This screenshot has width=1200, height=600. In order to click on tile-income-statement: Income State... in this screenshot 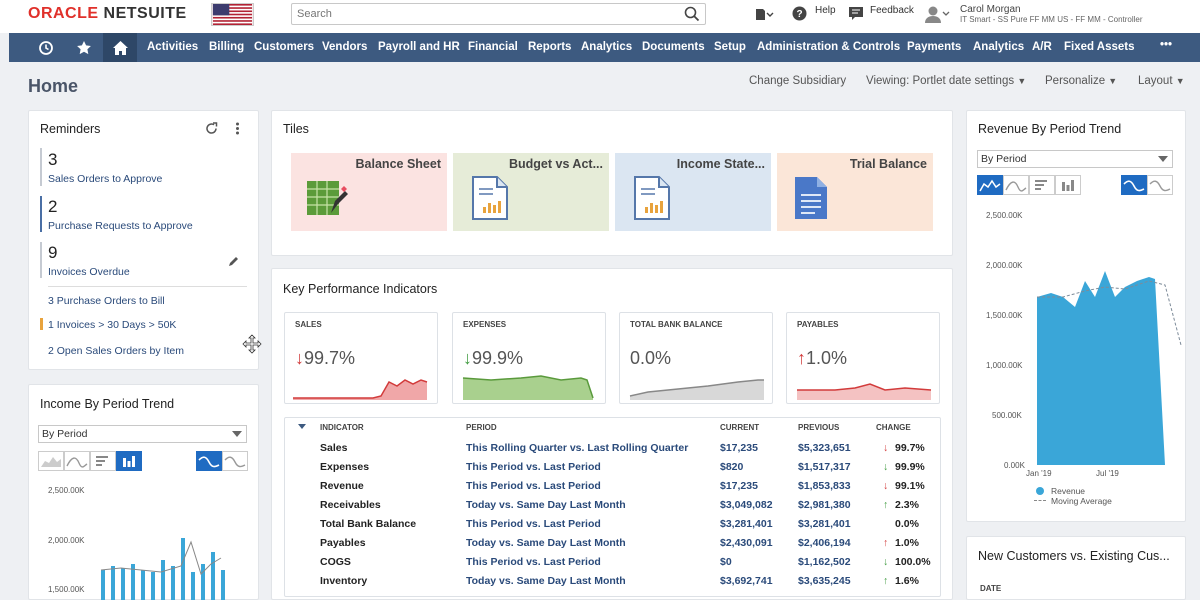, I will do `click(693, 192)`.